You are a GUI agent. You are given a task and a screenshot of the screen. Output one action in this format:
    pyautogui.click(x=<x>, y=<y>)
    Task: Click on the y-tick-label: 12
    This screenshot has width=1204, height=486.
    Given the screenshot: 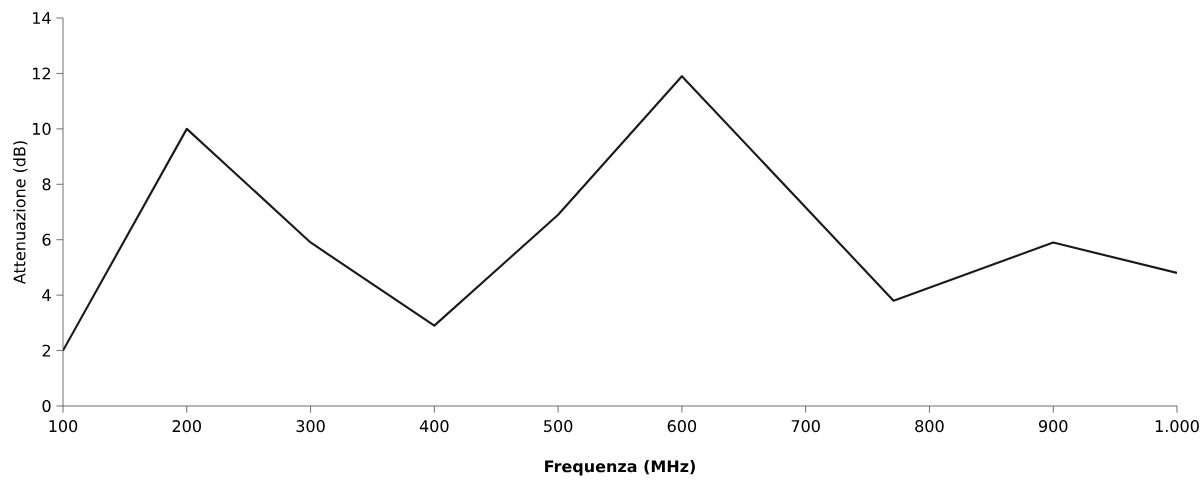 What is the action you would take?
    pyautogui.click(x=42, y=73)
    